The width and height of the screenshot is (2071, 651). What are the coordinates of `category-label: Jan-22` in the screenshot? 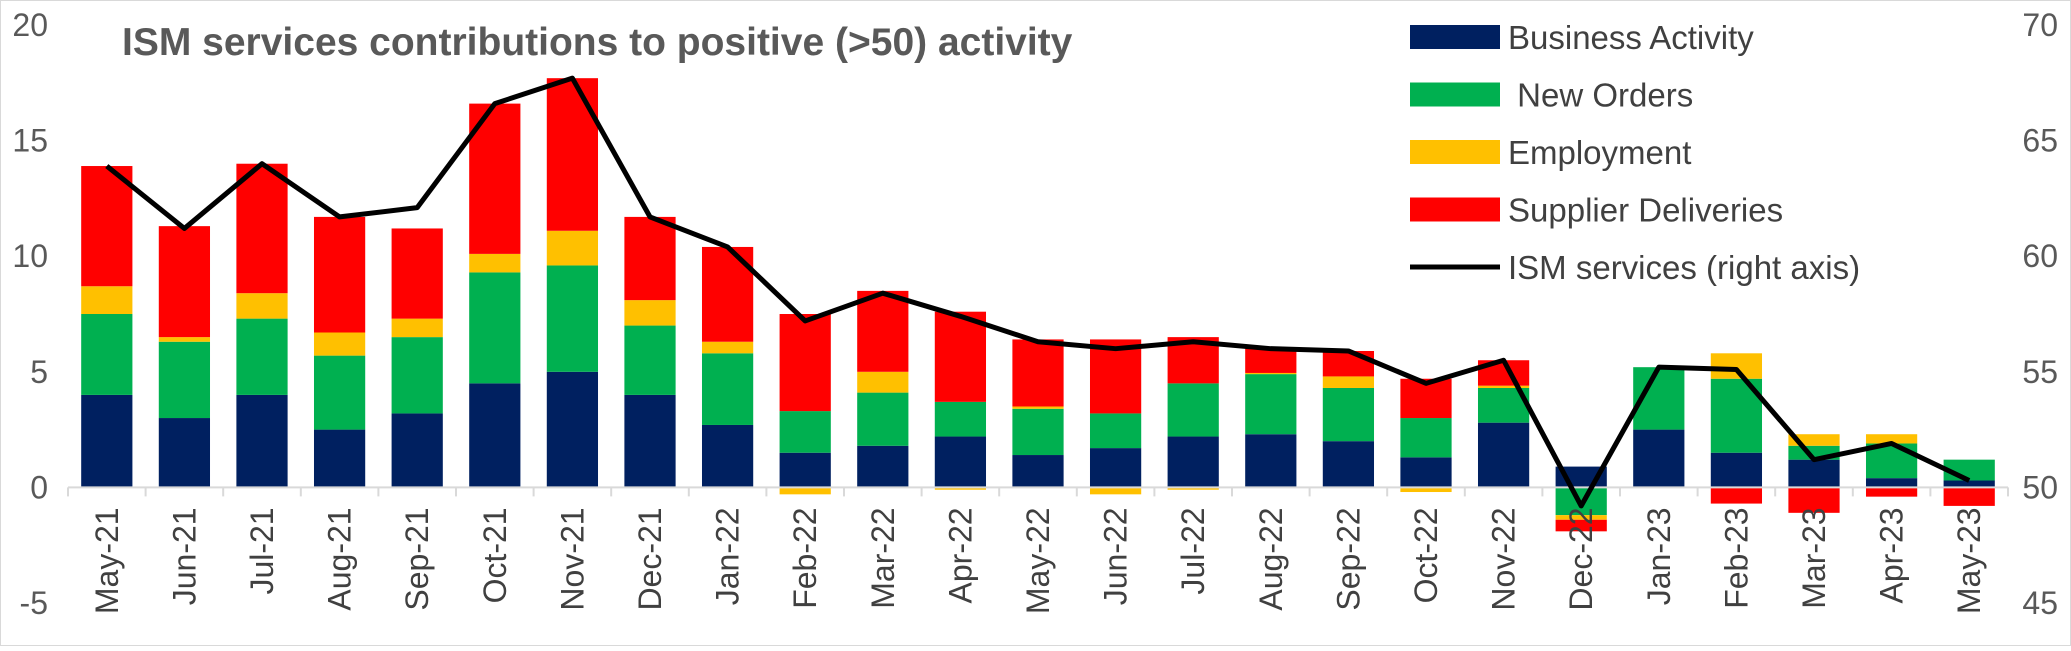 It's located at (728, 556).